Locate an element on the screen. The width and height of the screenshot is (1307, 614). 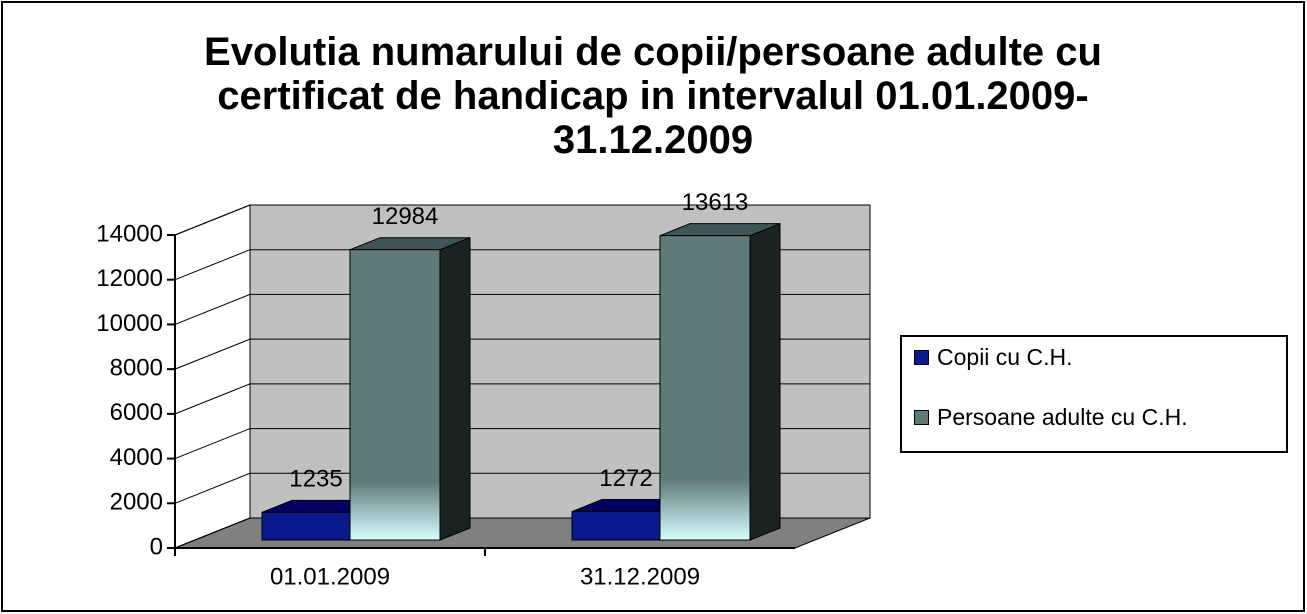
grid-line is located at coordinates (522, 220).